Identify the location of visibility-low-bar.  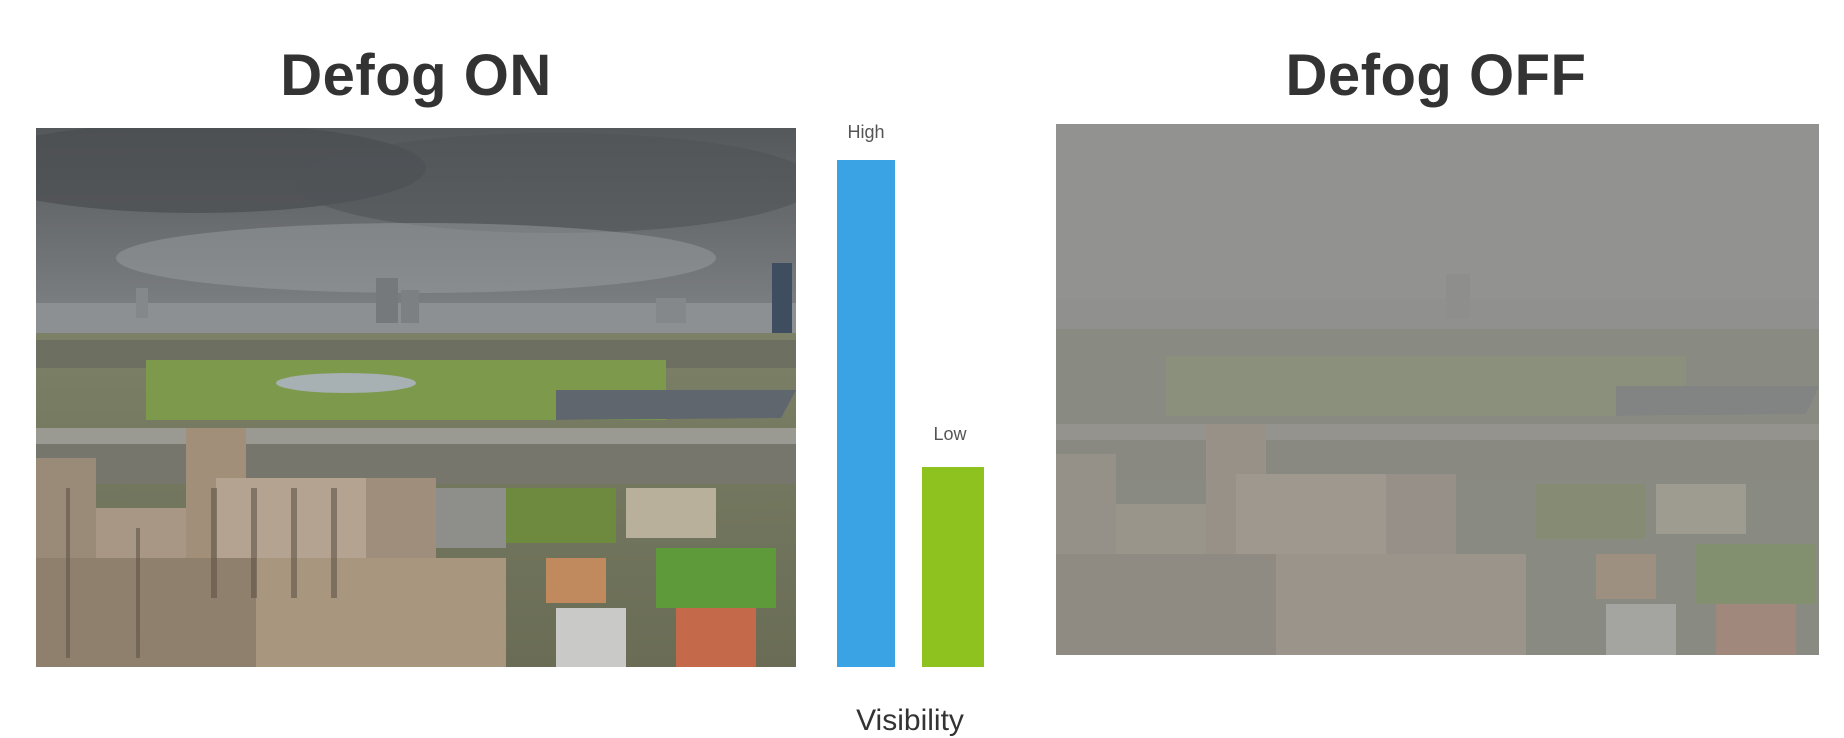
(953, 567).